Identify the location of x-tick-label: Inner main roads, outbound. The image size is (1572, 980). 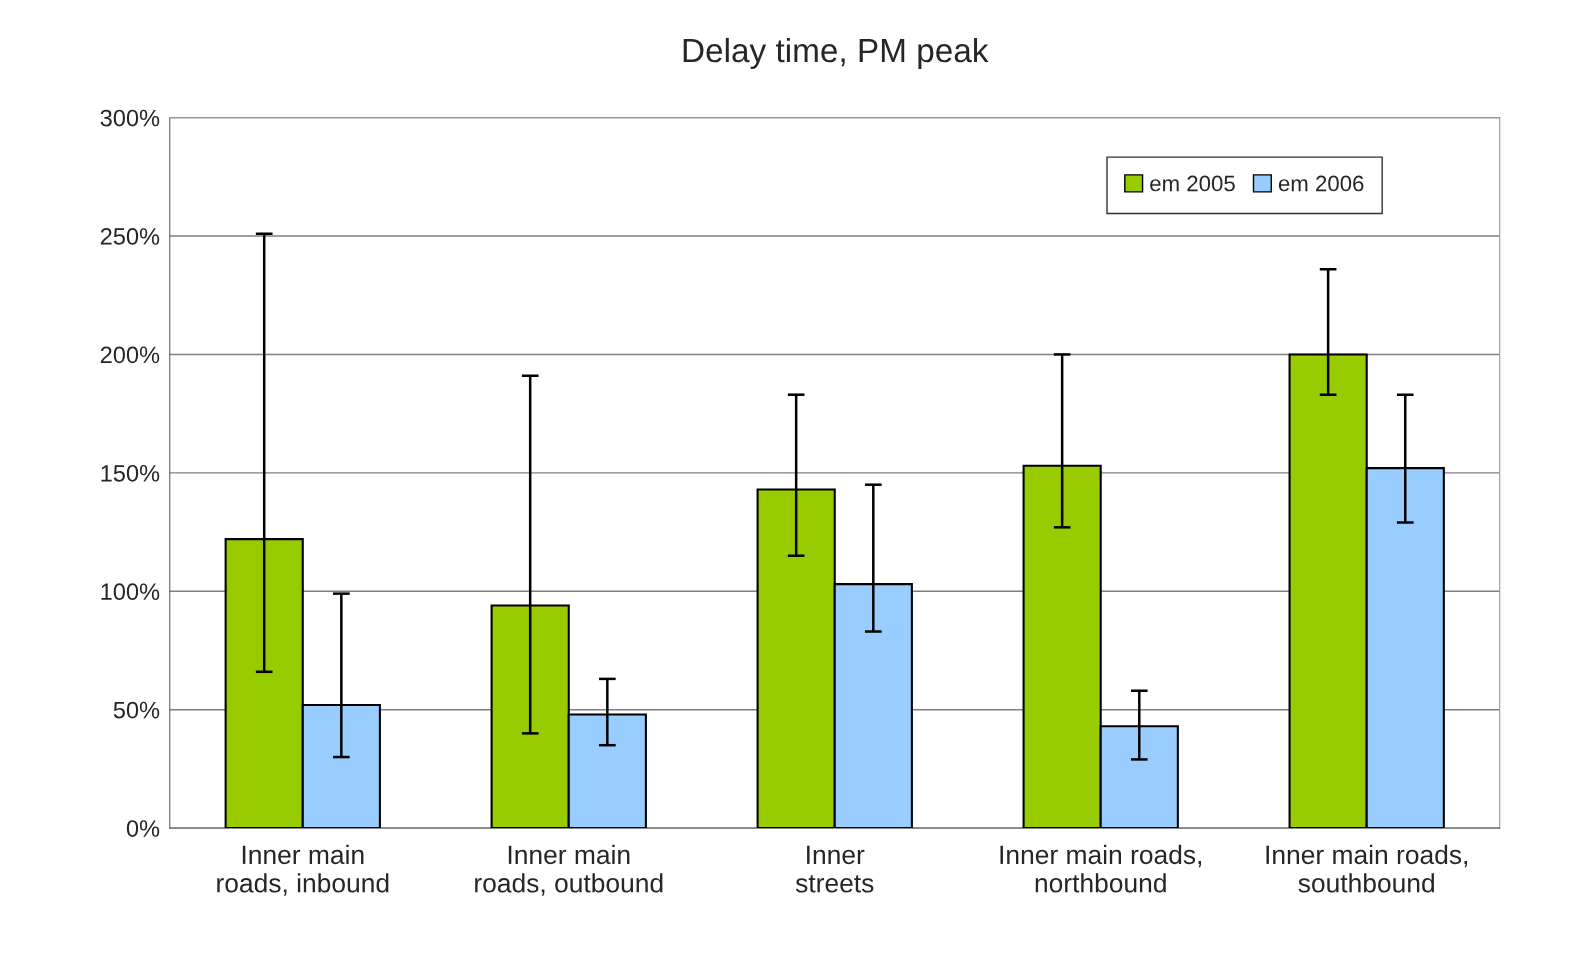
(569, 870).